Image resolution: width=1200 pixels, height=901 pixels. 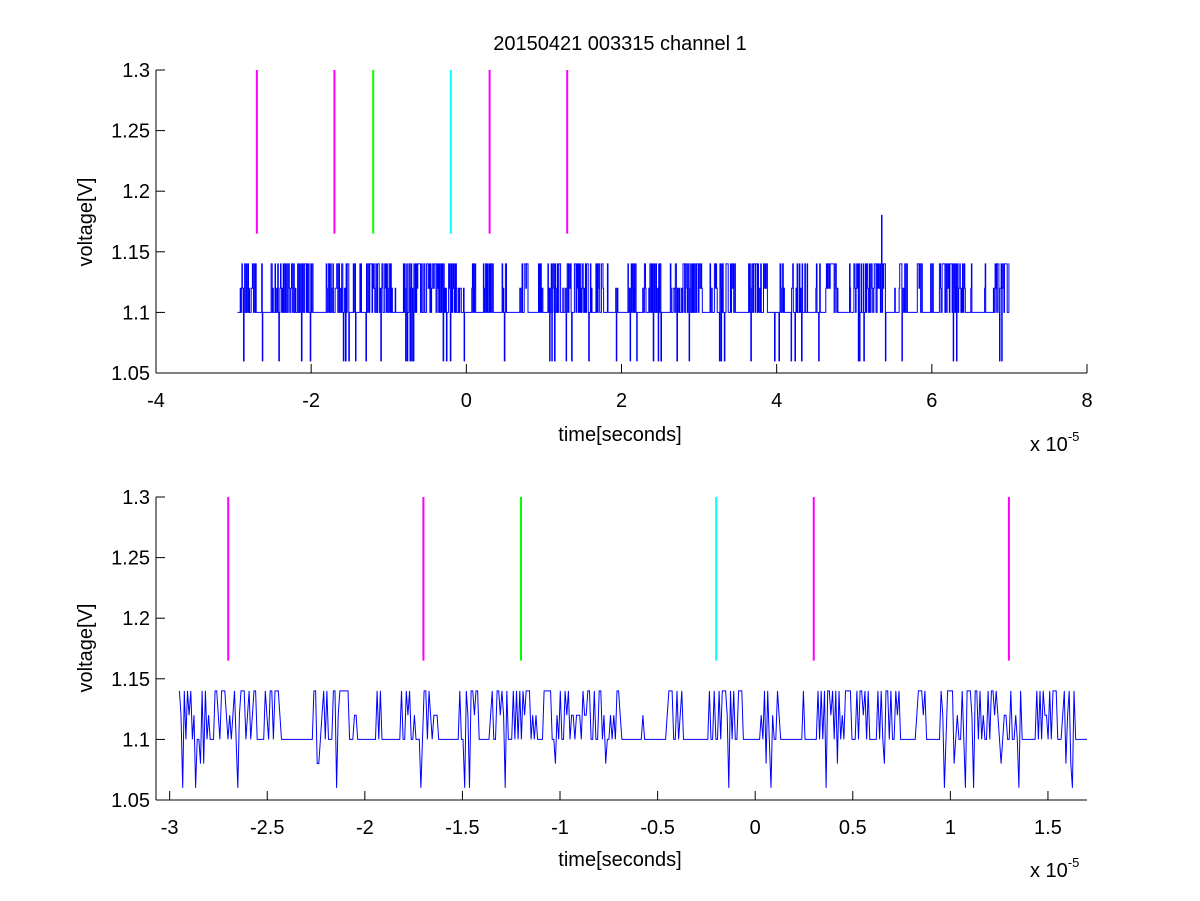 I want to click on top-x-exponent: x 10-5, so click(x=1054, y=442).